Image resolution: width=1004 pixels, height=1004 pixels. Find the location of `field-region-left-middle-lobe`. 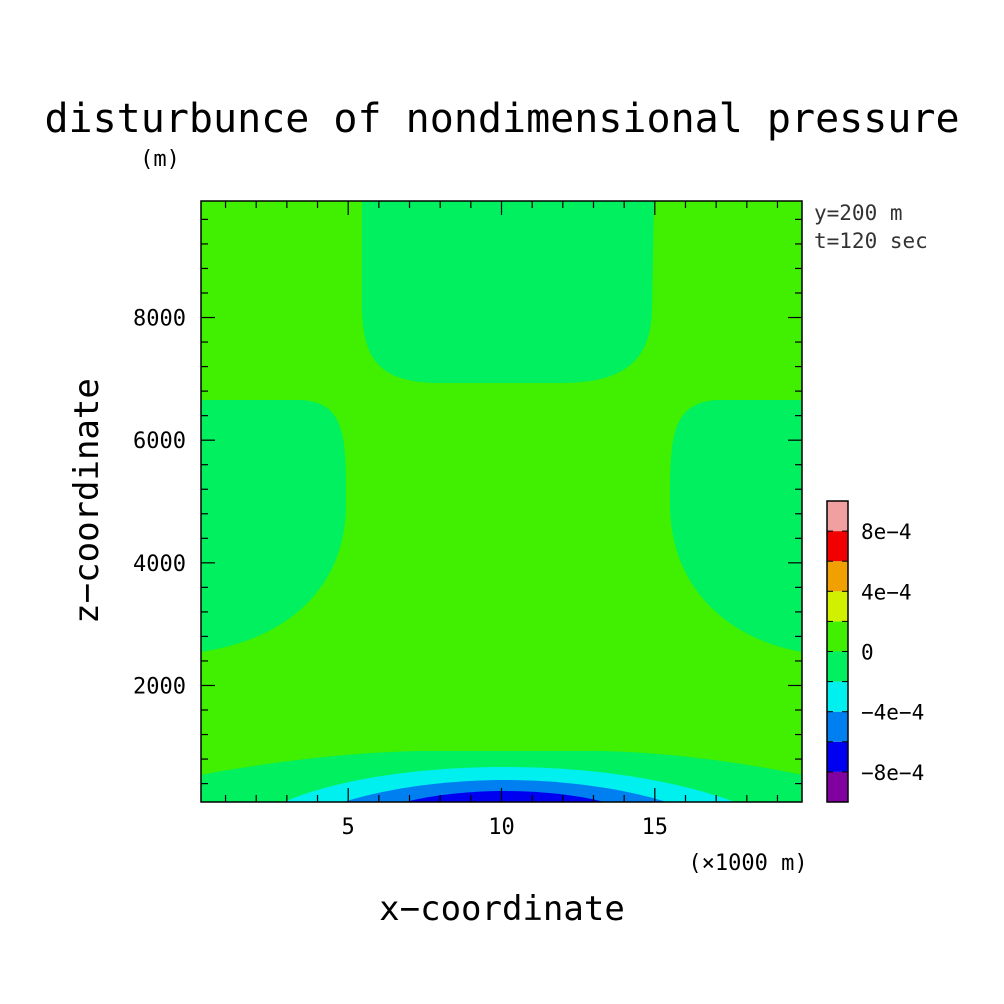

field-region-left-middle-lobe is located at coordinates (273, 526).